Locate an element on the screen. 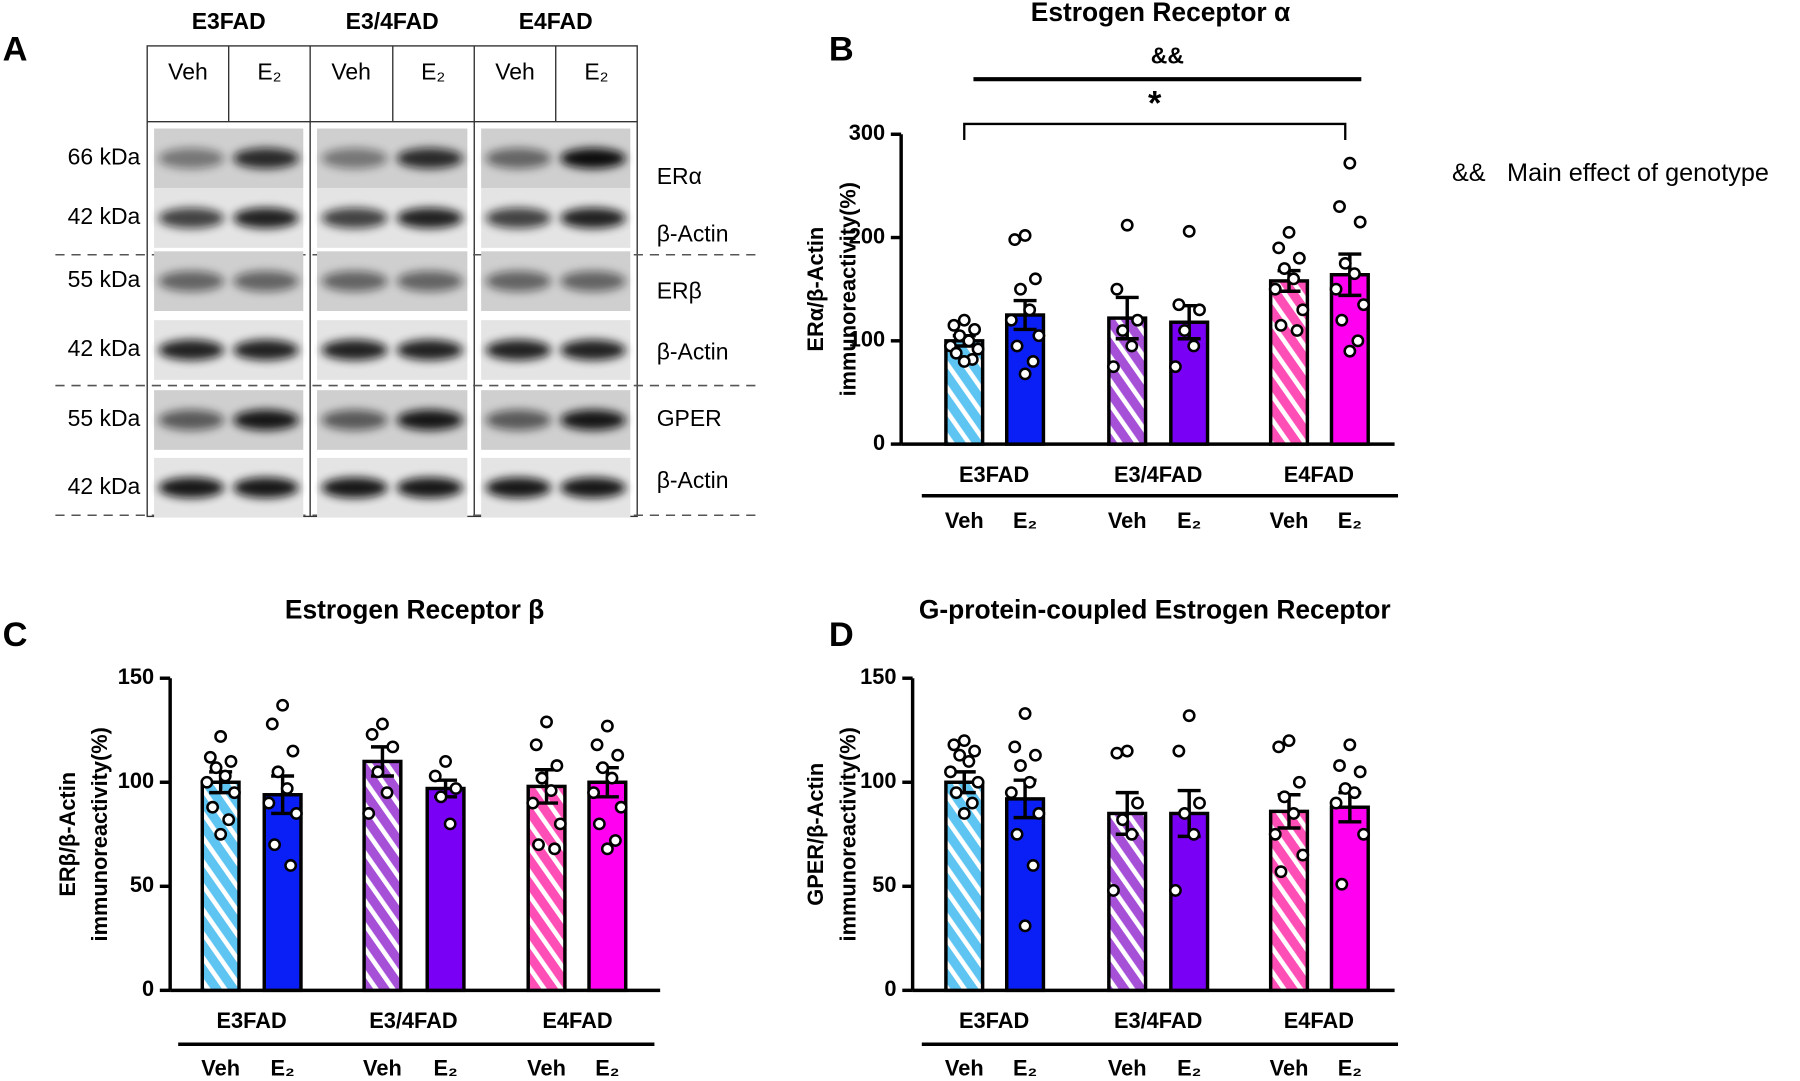  panel-letter: B is located at coordinates (841, 50).